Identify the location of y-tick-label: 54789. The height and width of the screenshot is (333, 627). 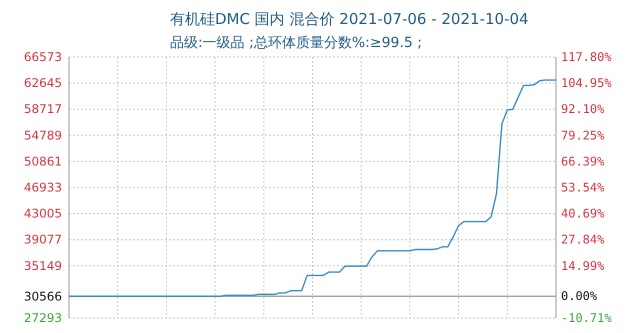
(43, 135).